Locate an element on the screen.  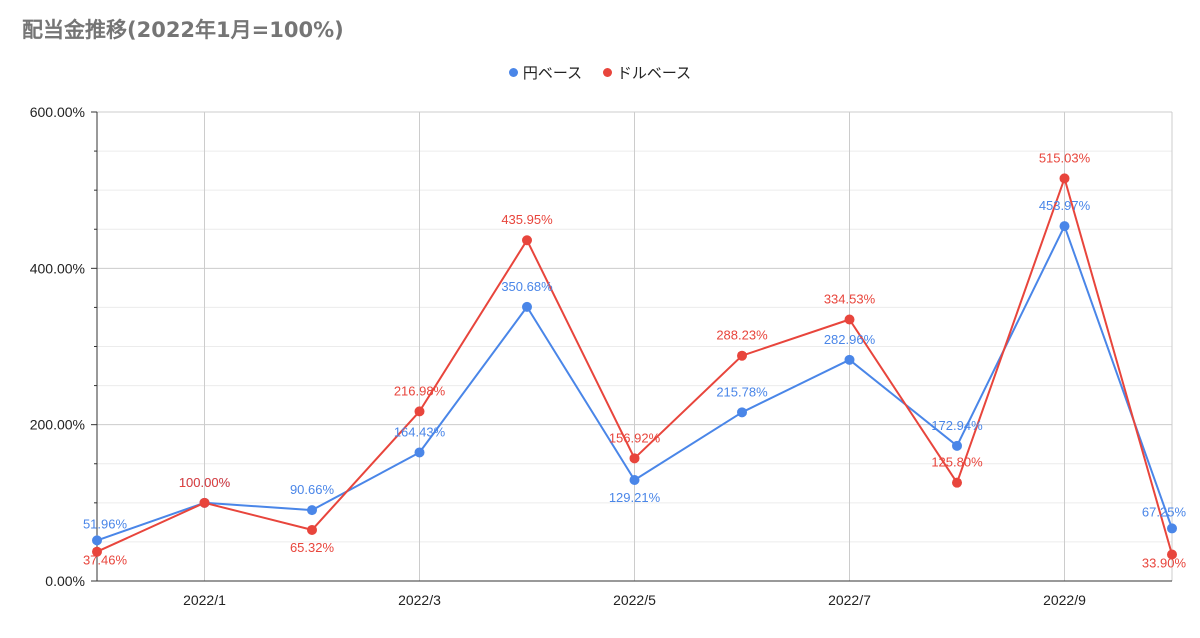
data-label-dollar: 515.03% is located at coordinates (1065, 157).